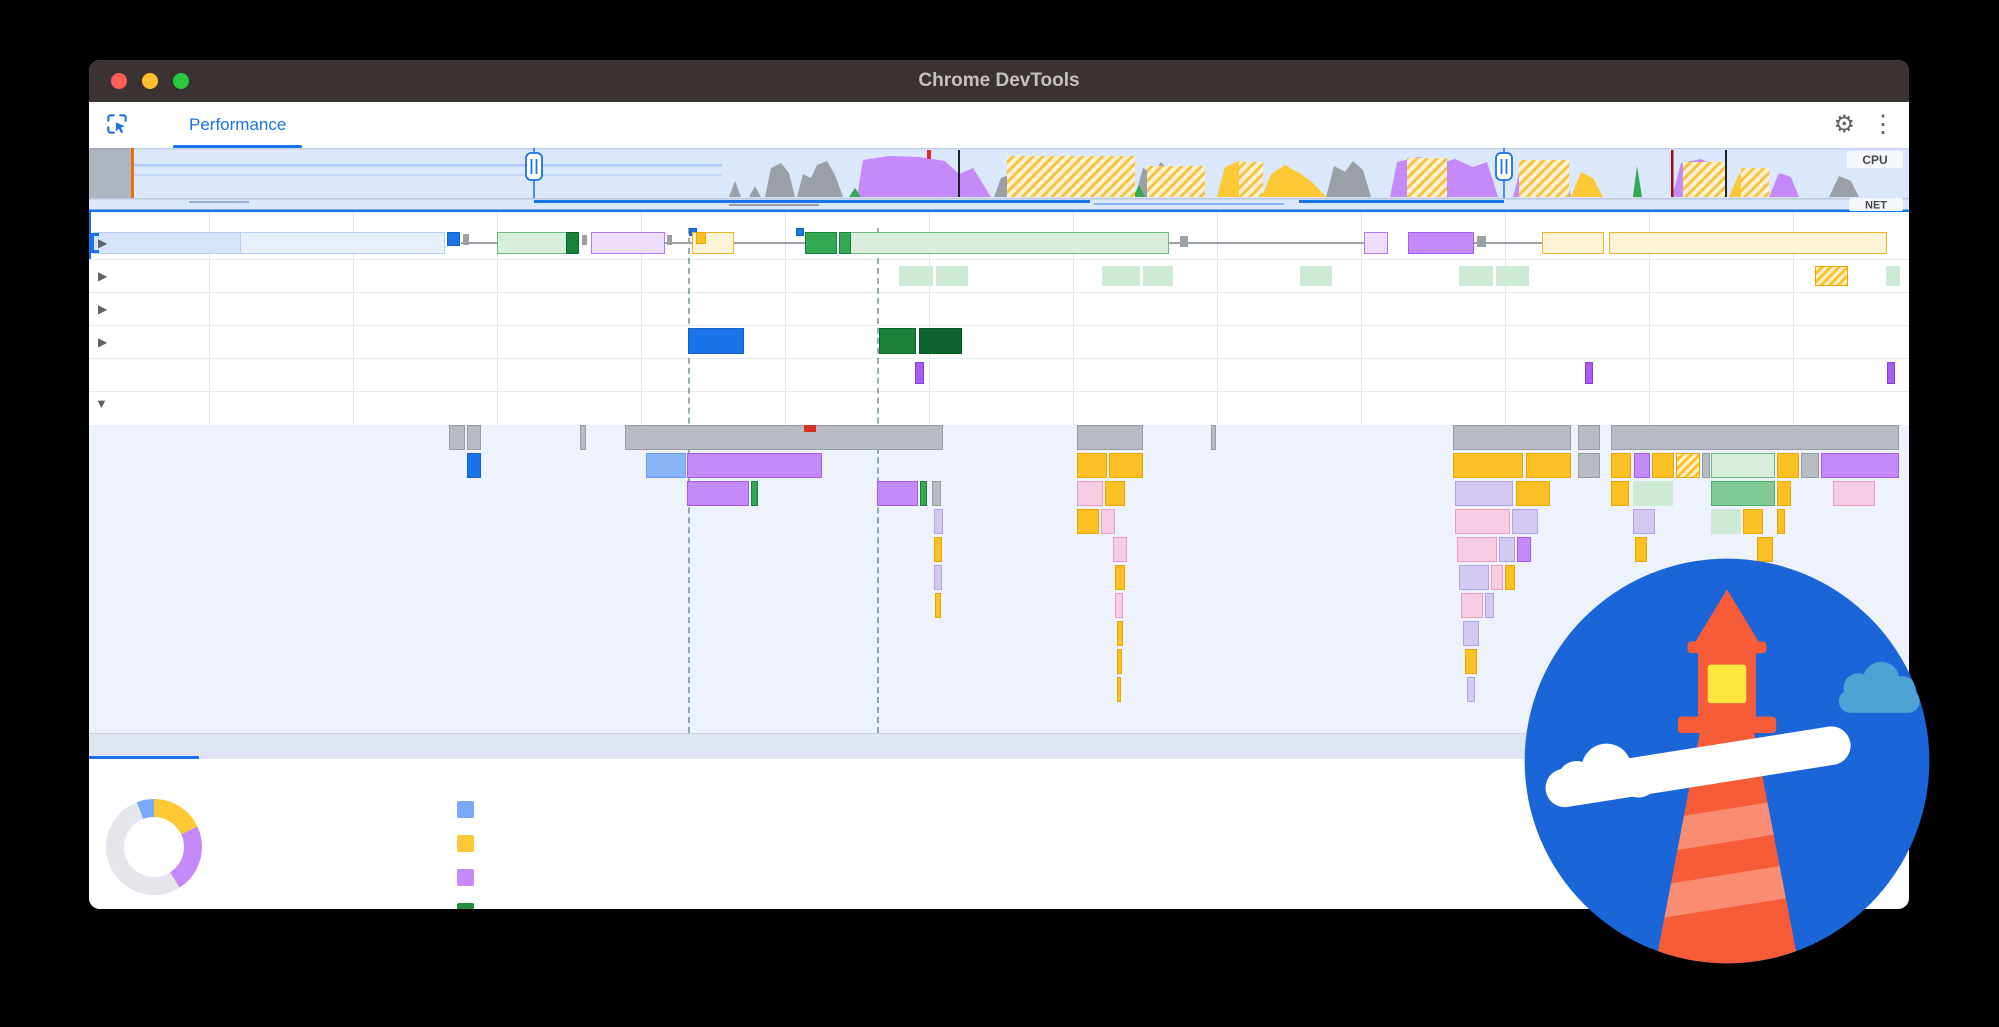 The image size is (1999, 1027). Describe the element at coordinates (117, 125) in the screenshot. I see `inspect-element-button` at that location.